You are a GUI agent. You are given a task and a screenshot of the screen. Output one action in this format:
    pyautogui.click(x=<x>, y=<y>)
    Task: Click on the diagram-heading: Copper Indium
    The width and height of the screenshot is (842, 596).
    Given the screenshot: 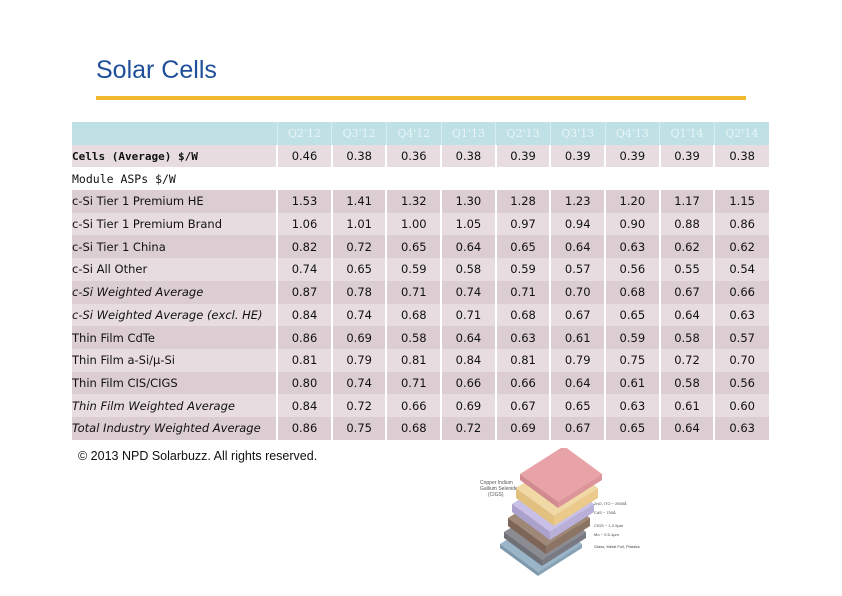 What is the action you would take?
    pyautogui.click(x=496, y=483)
    